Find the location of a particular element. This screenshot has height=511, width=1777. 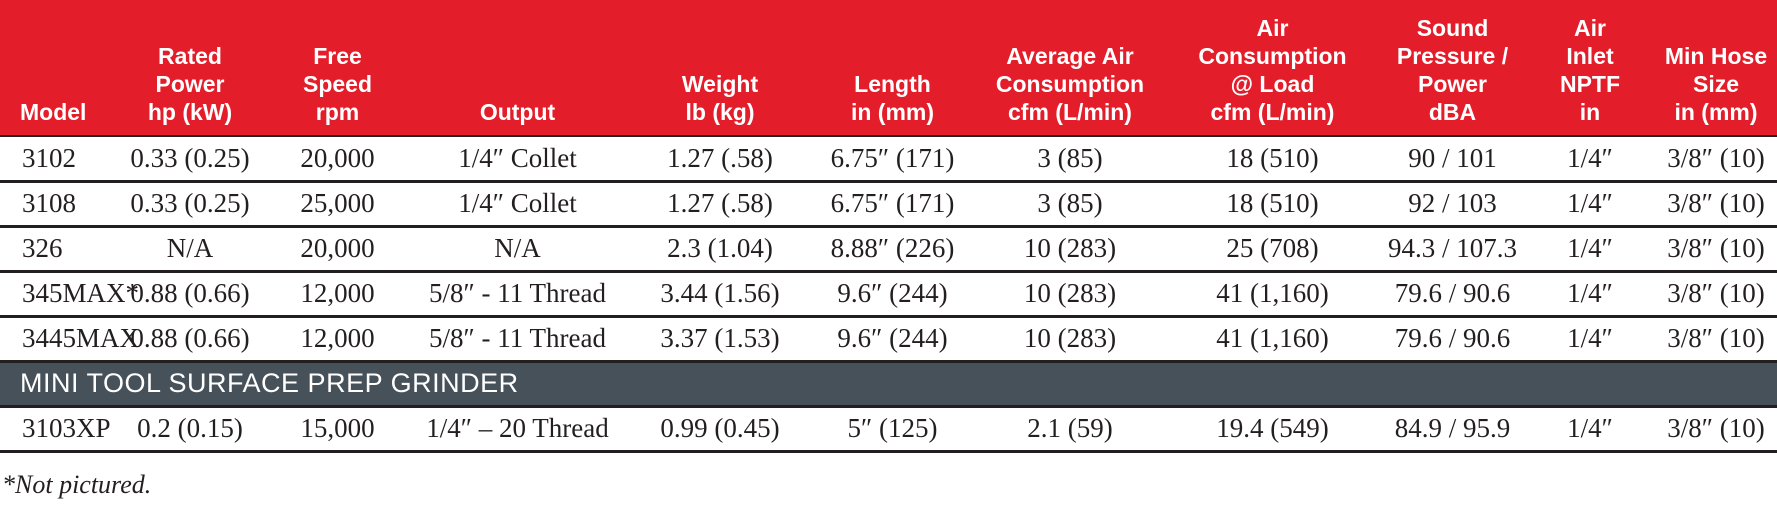

table-cell-sound-pressure-power: 90 / 101 is located at coordinates (1452, 159).